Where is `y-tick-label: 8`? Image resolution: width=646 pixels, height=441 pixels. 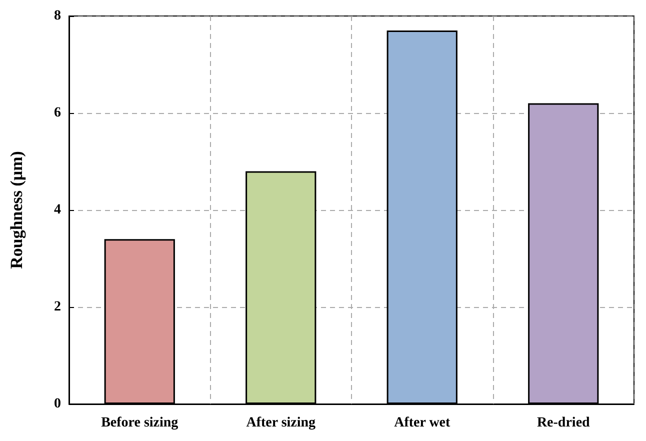
y-tick-label: 8 is located at coordinates (57, 16).